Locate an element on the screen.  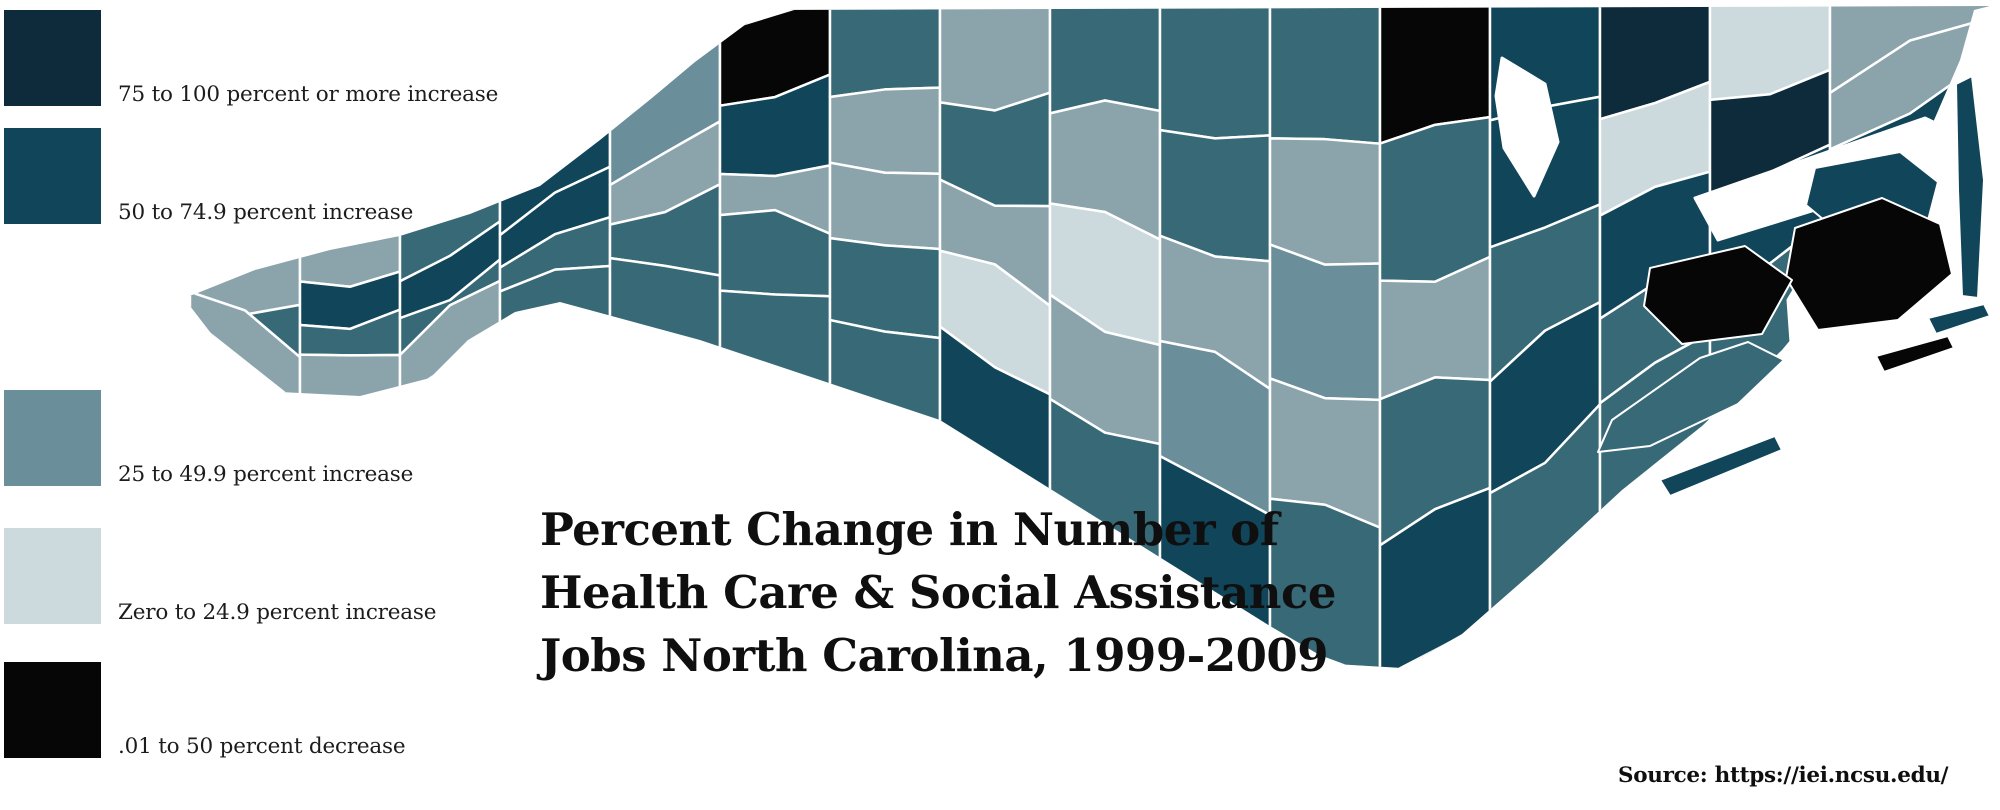
legend-swatch-navy is located at coordinates (52, 58).